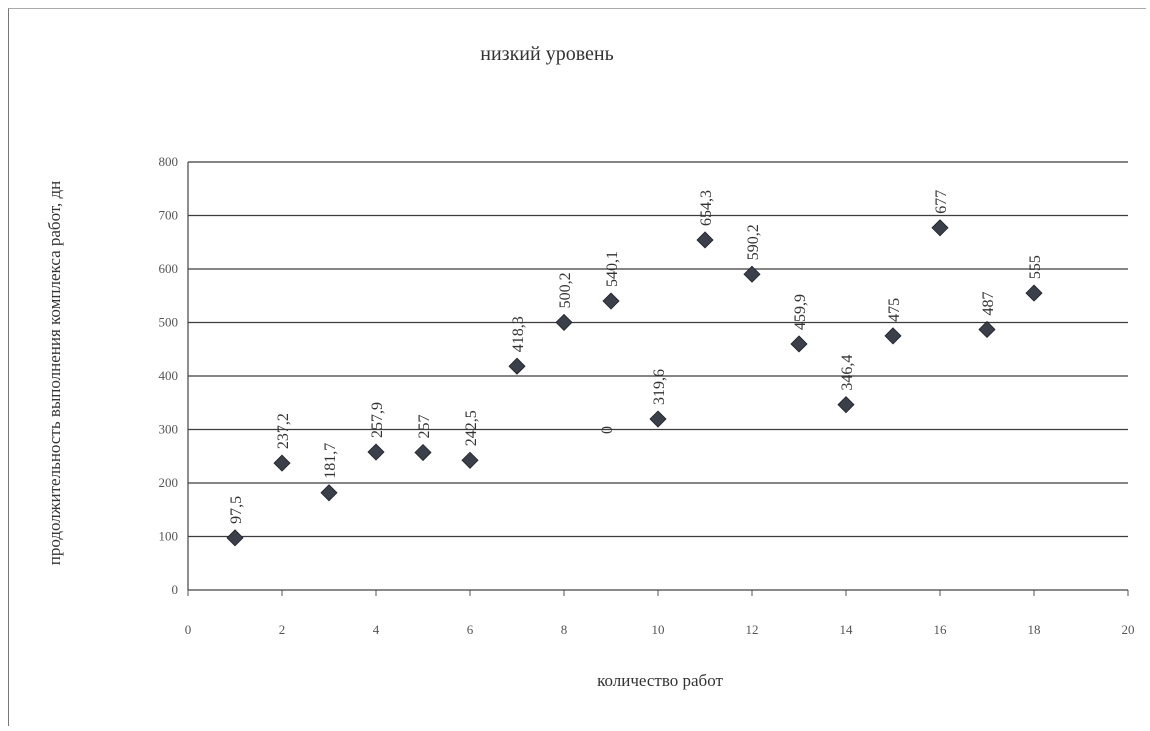 The image size is (1150, 731). Describe the element at coordinates (470, 629) in the screenshot. I see `x-tick-label: 6` at that location.